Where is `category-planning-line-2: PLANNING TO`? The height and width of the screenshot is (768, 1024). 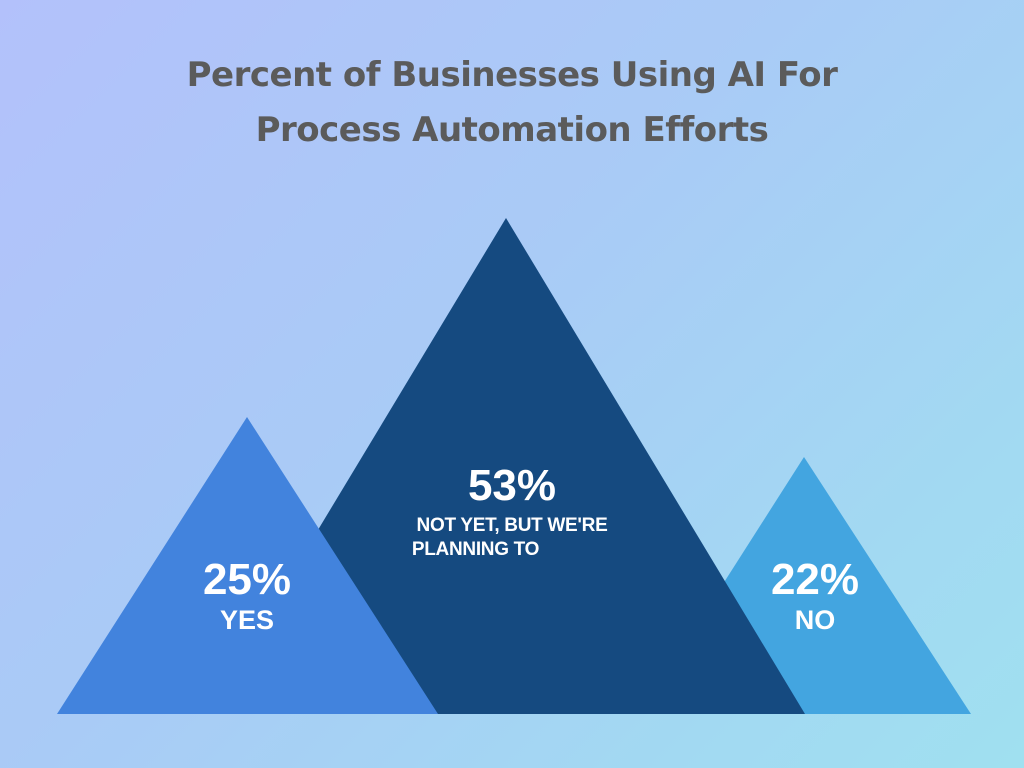 category-planning-line-2: PLANNING TO is located at coordinates (475, 549).